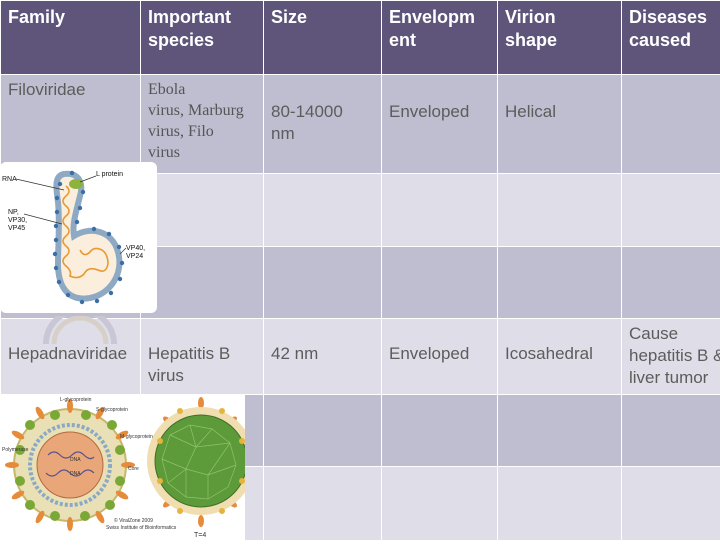  I want to click on label-l-glycoprotein: L-glycoprotein, so click(76, 400).